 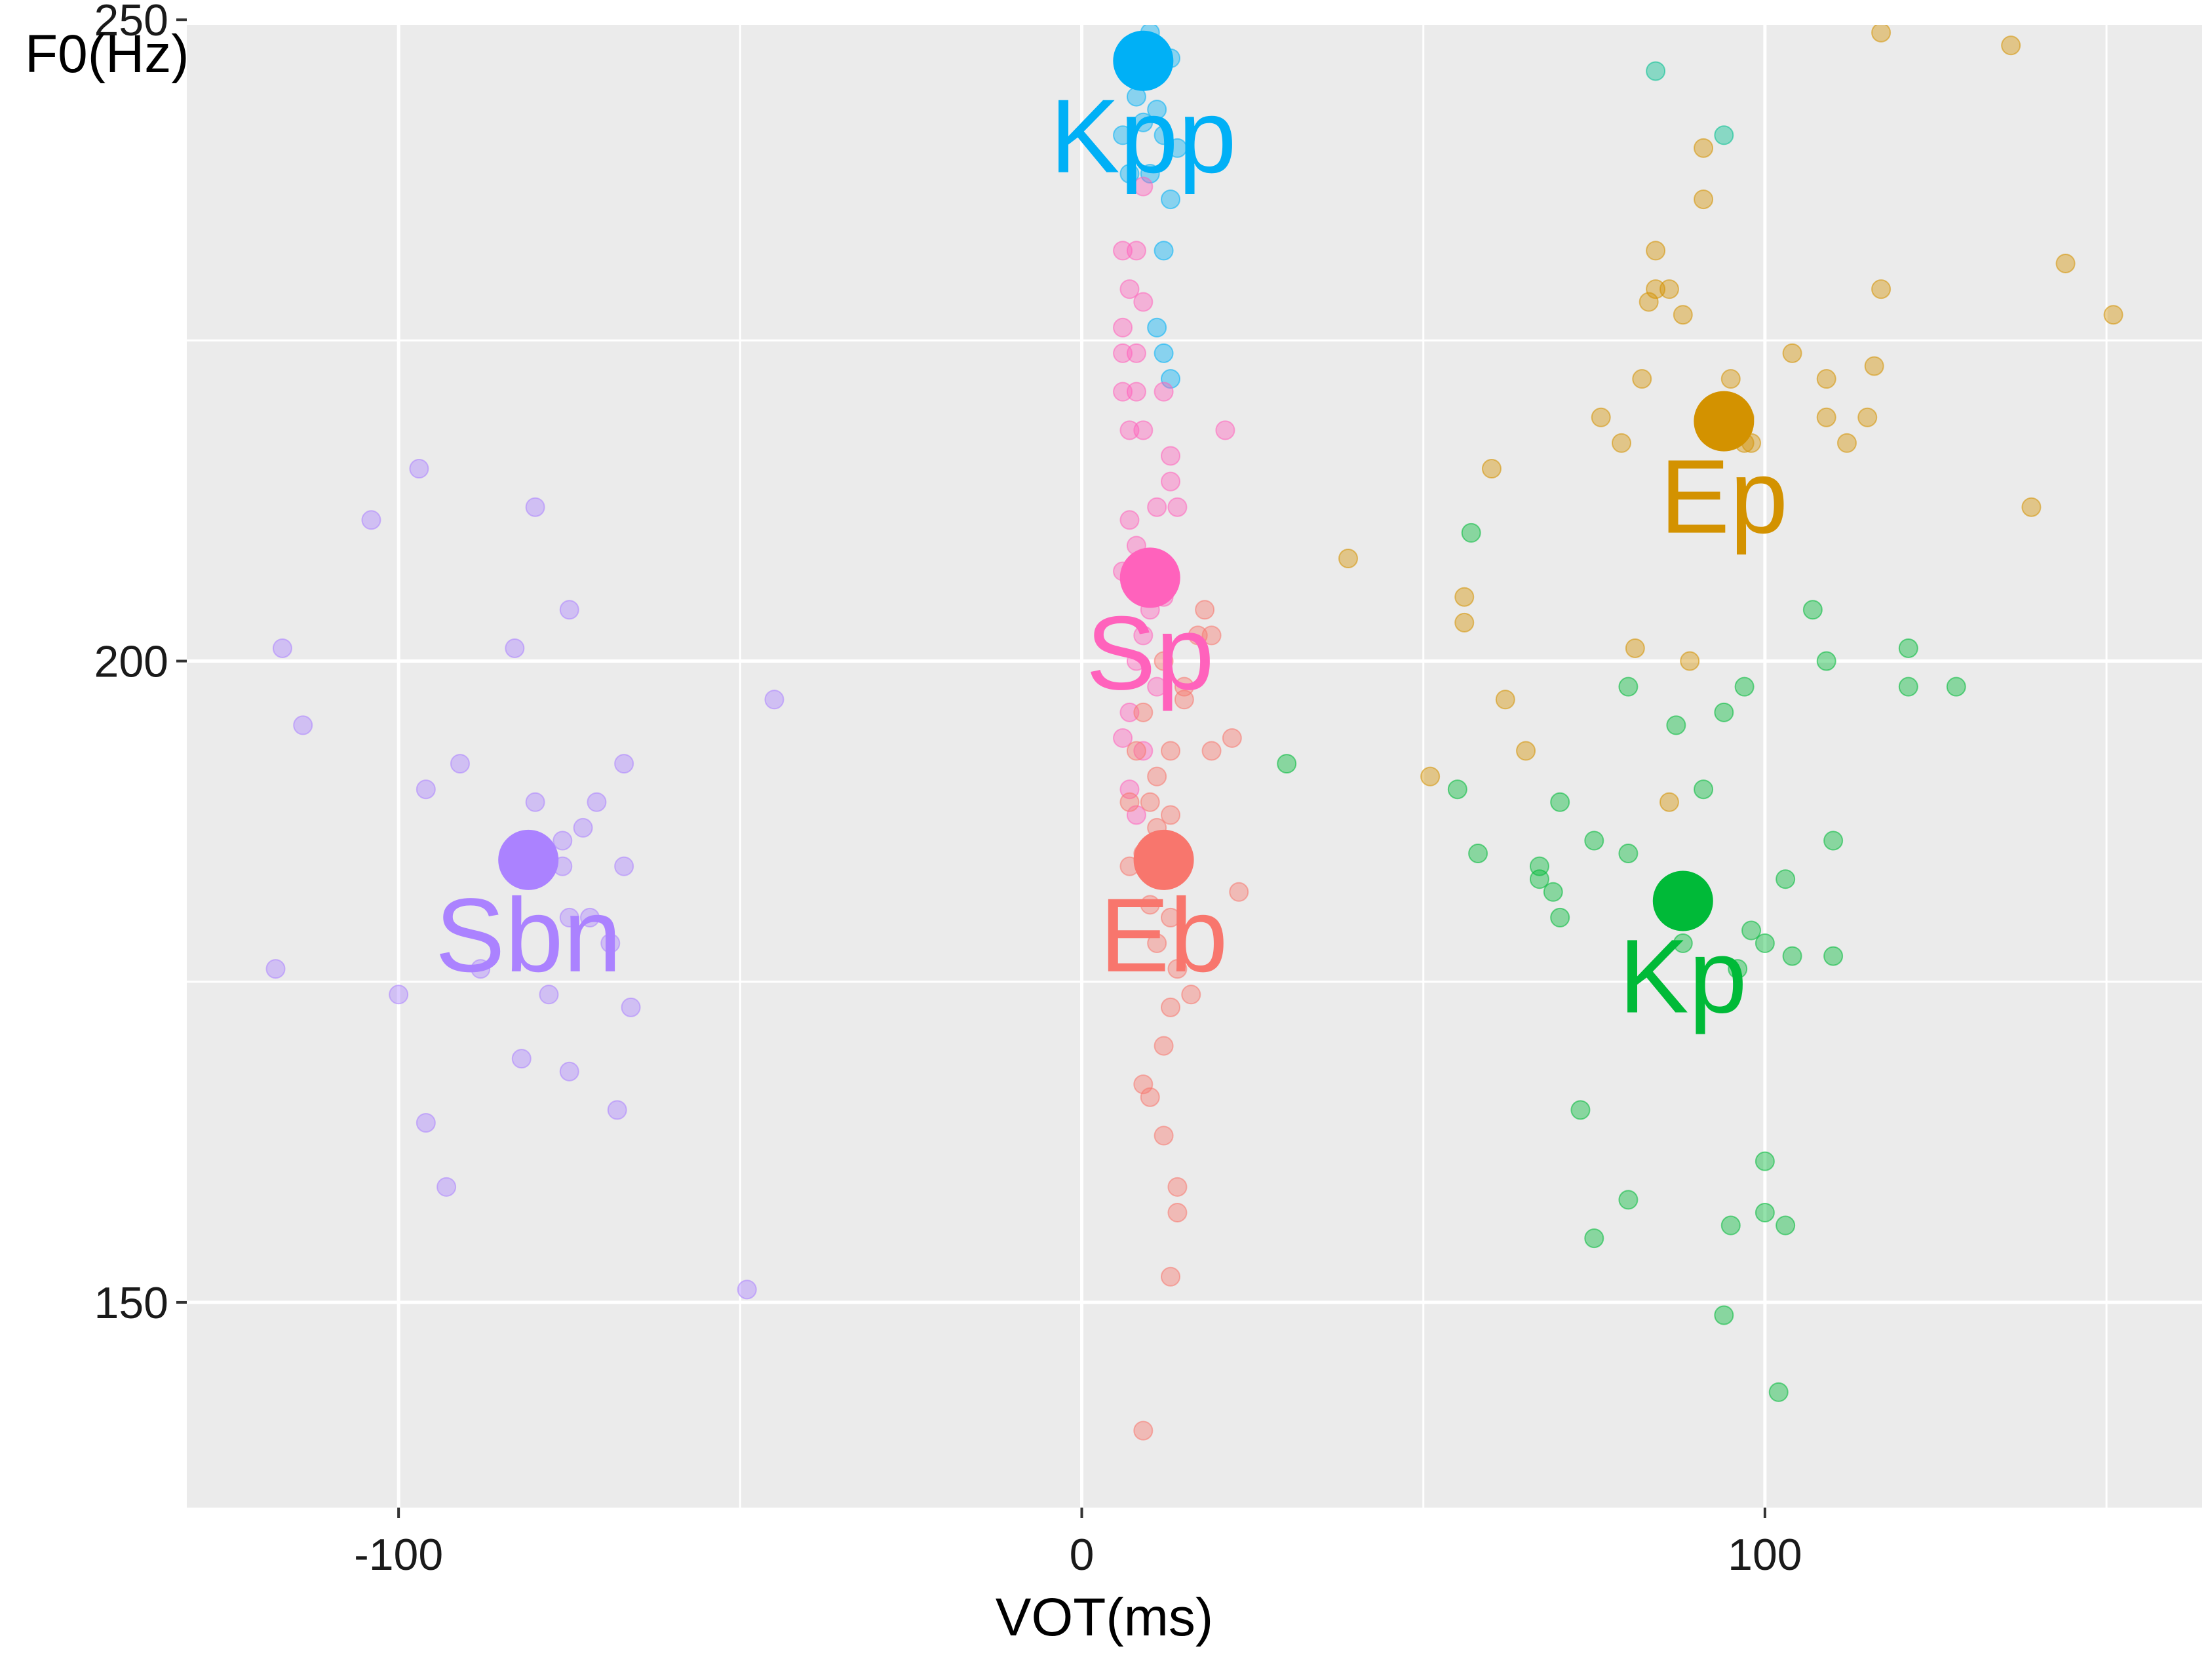 What do you see at coordinates (398, 1555) in the screenshot?
I see `x-tick-label: -100` at bounding box center [398, 1555].